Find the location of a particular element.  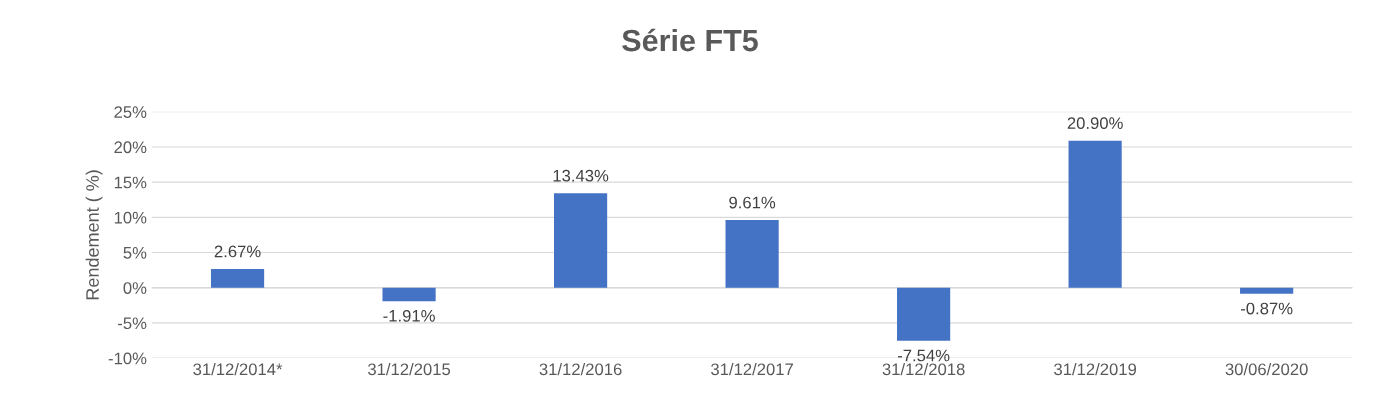

y-tick-label: 15% is located at coordinates (130, 182).